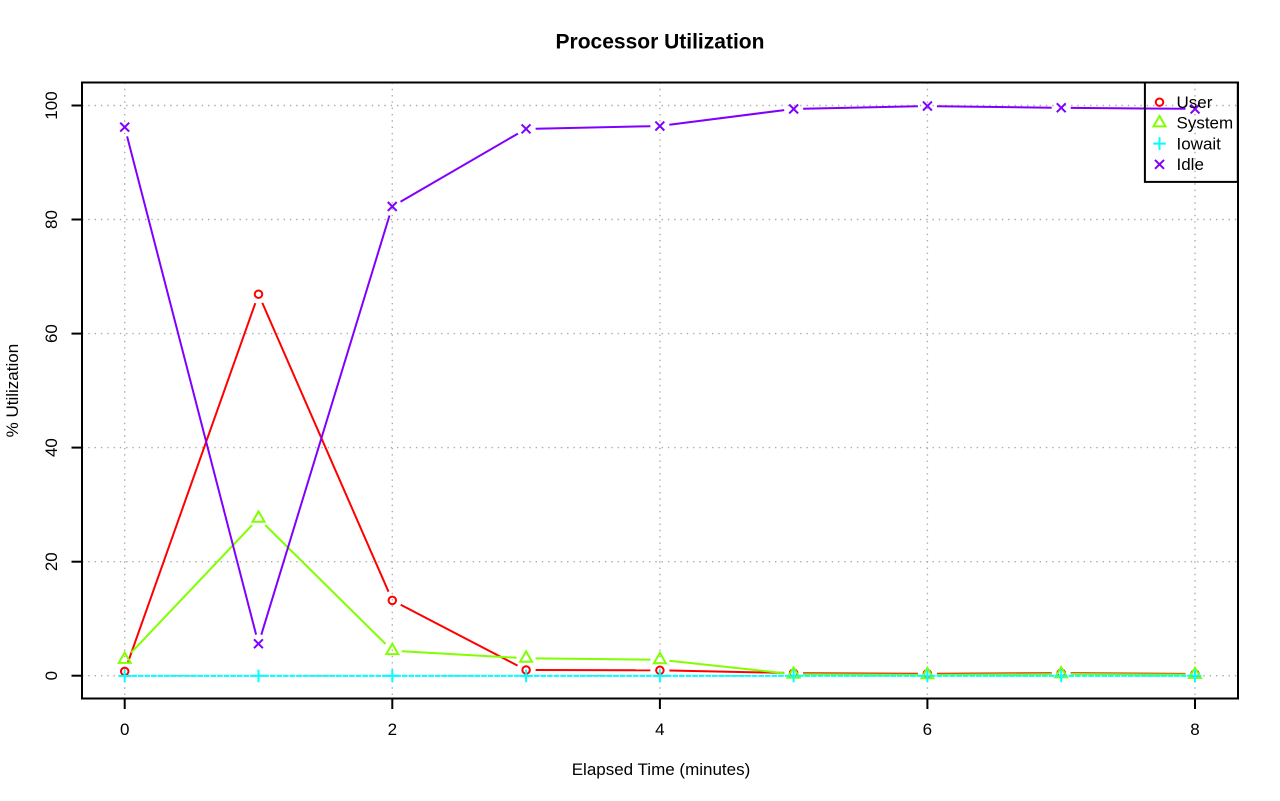 This screenshot has width=1280, height=801. I want to click on svg-text: Elapsed Time (minutes), so click(661, 769).